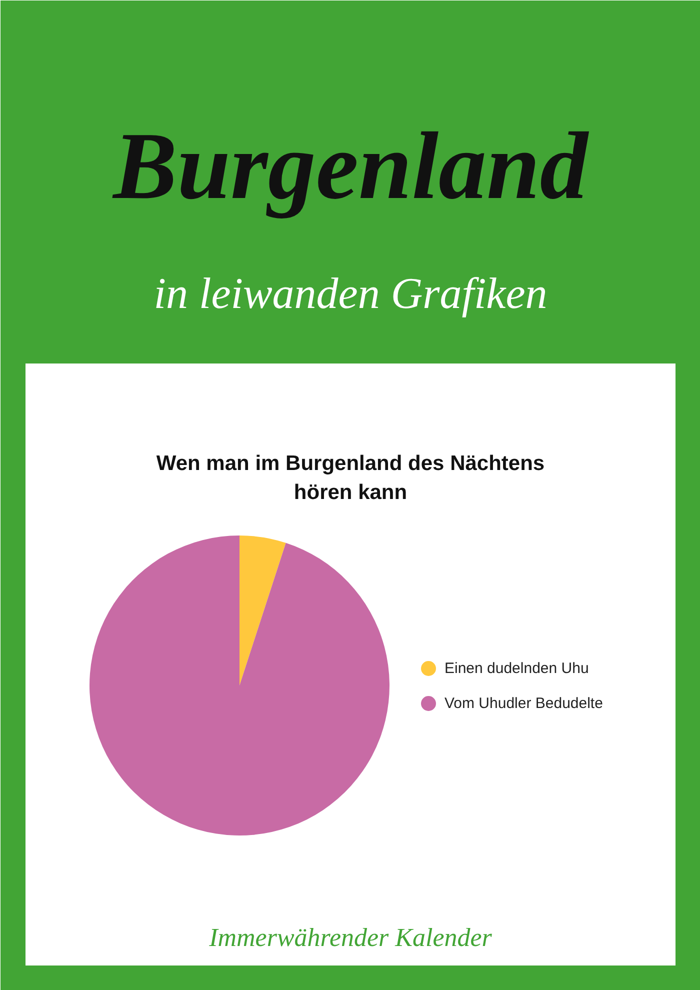  Describe the element at coordinates (350, 937) in the screenshot. I see `text: Immerwährender Kalender` at that location.